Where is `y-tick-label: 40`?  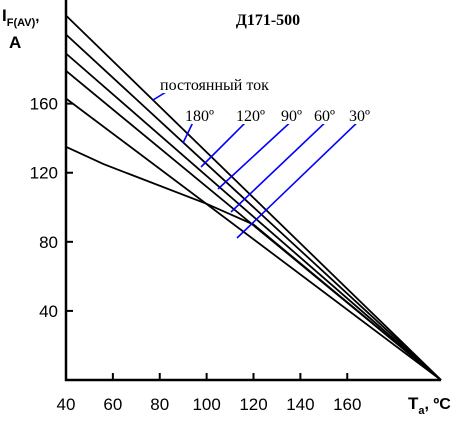
y-tick-label: 40 is located at coordinates (48, 311).